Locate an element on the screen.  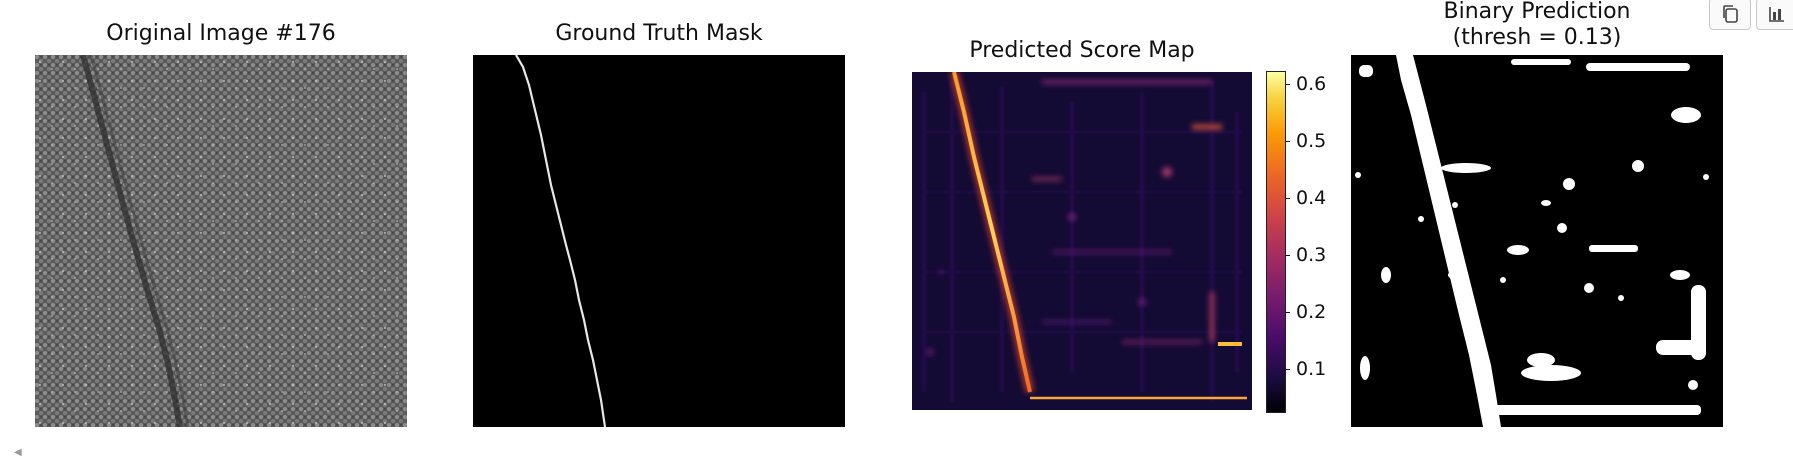
scroll-left-arrow-icon: ◀ is located at coordinates (18, 452).